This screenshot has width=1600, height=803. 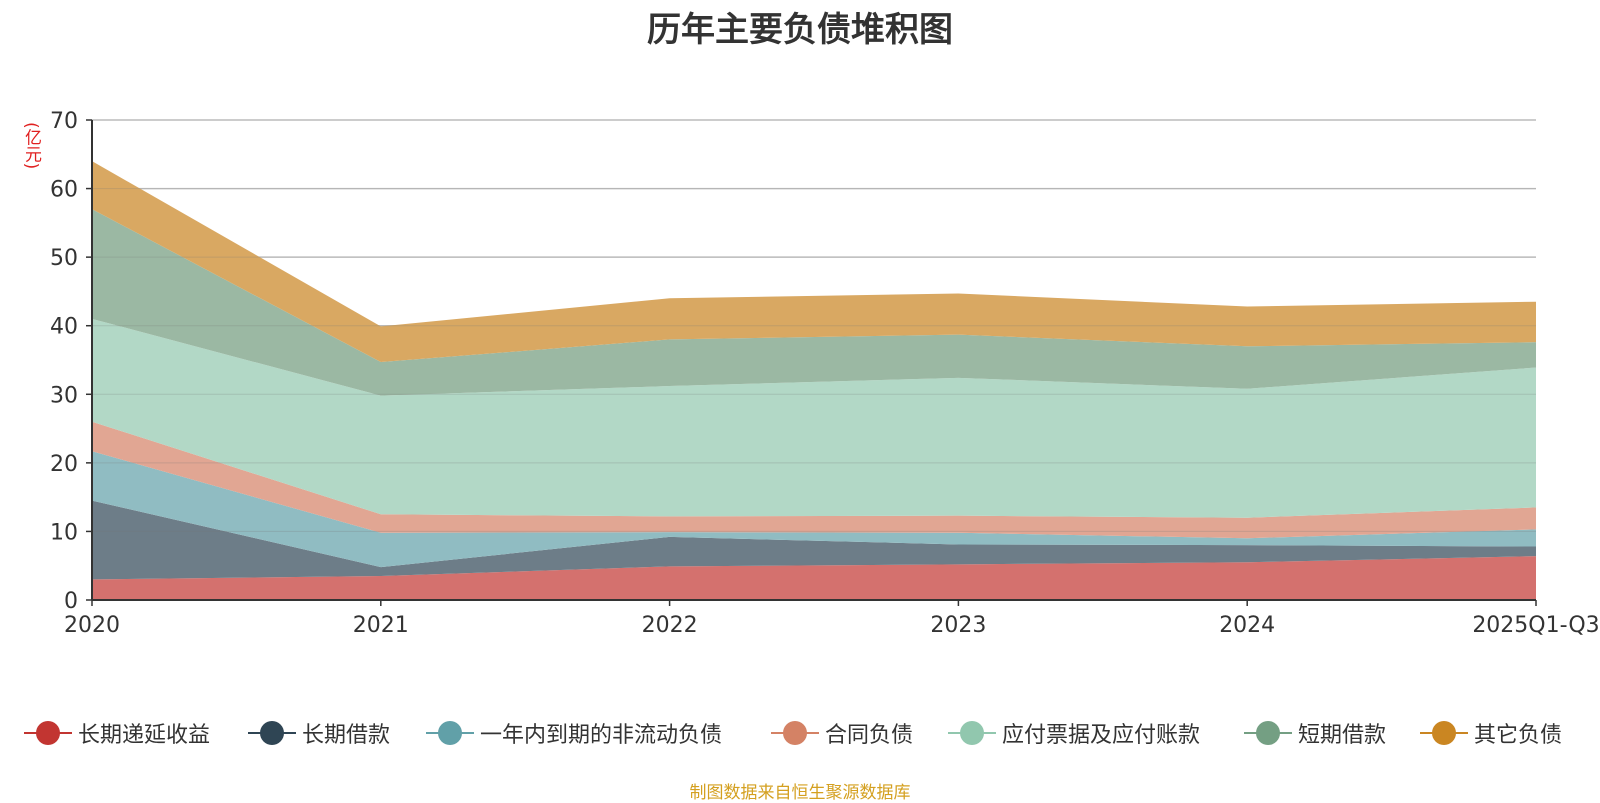 I want to click on legend-item: 短期借款, so click(x=1315, y=733).